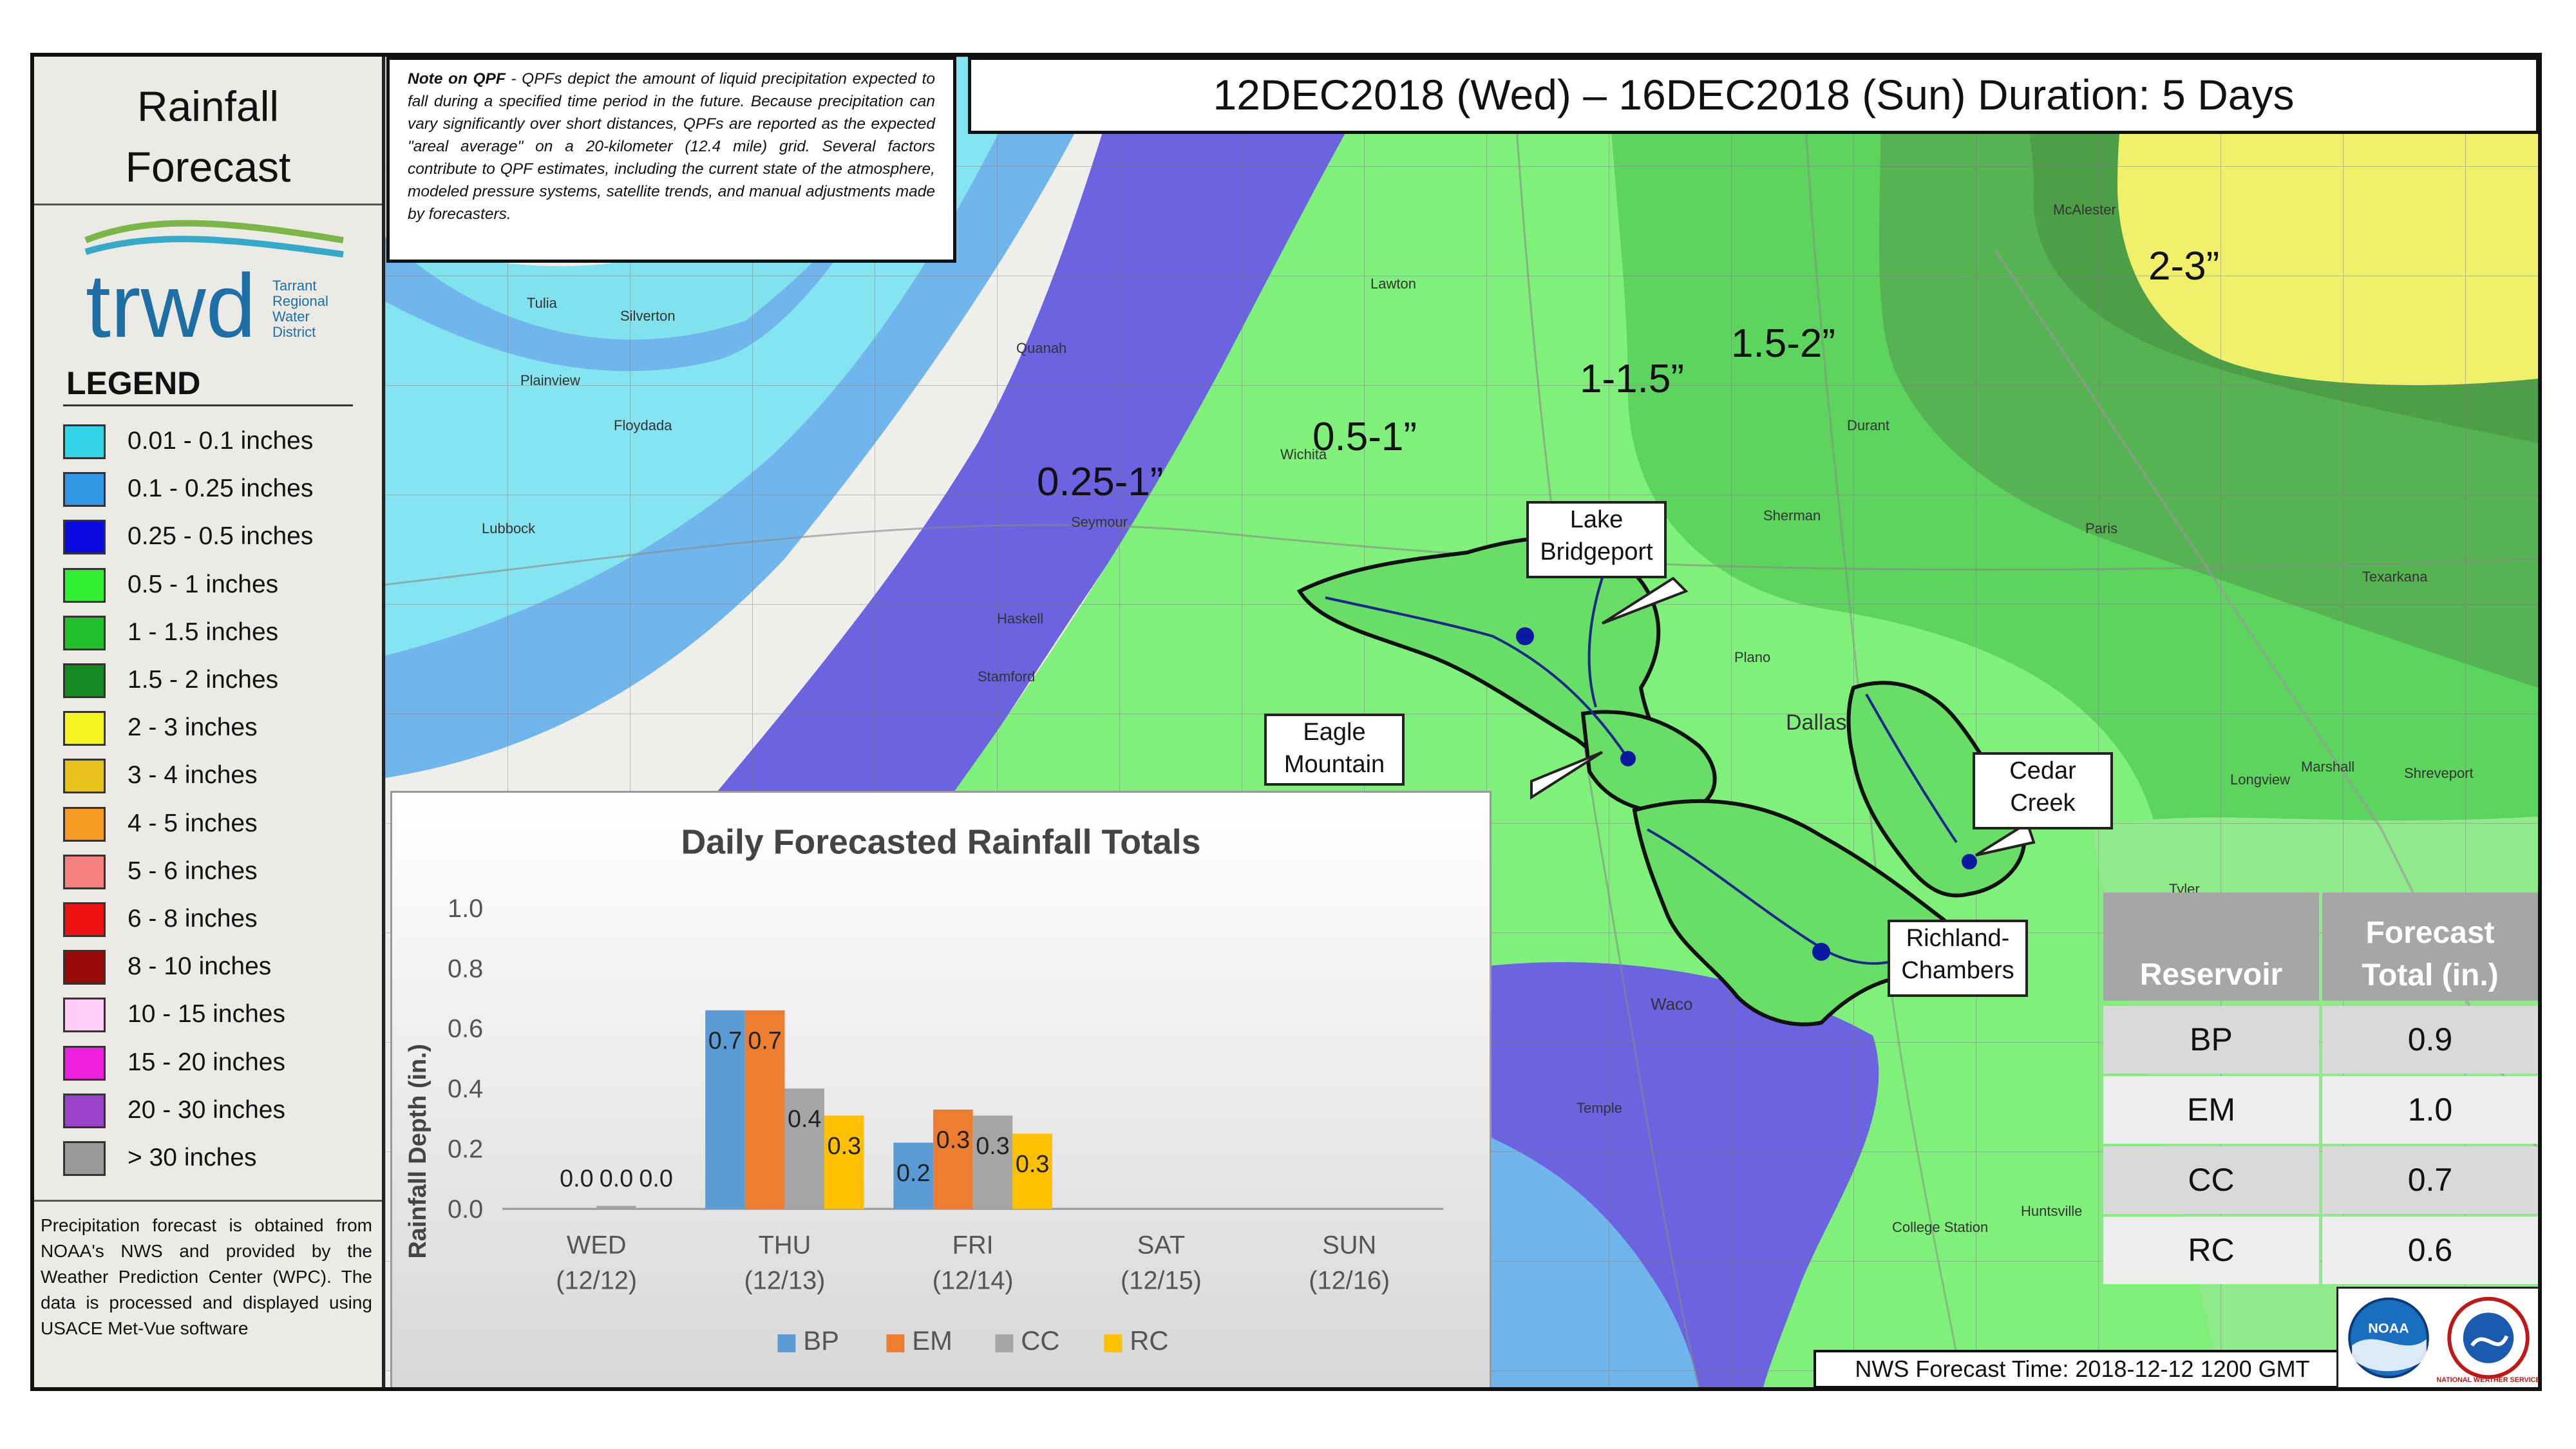 This screenshot has height=1449, width=2576. I want to click on town-temple: Temple, so click(1599, 1108).